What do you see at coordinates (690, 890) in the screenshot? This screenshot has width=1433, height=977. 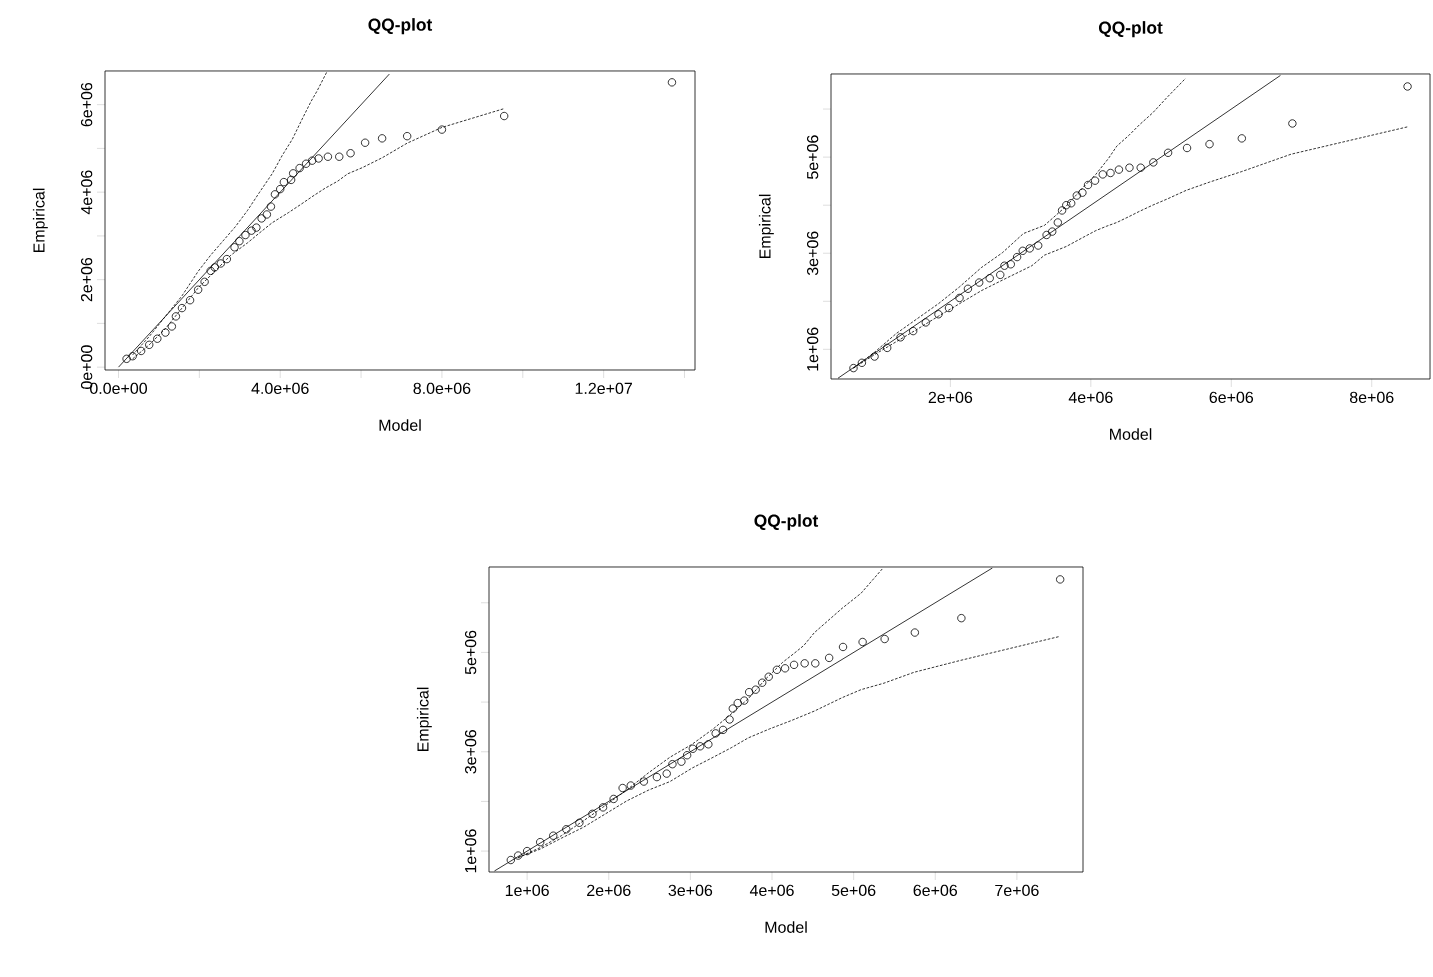 I see `x-tick-label: 3e+06` at bounding box center [690, 890].